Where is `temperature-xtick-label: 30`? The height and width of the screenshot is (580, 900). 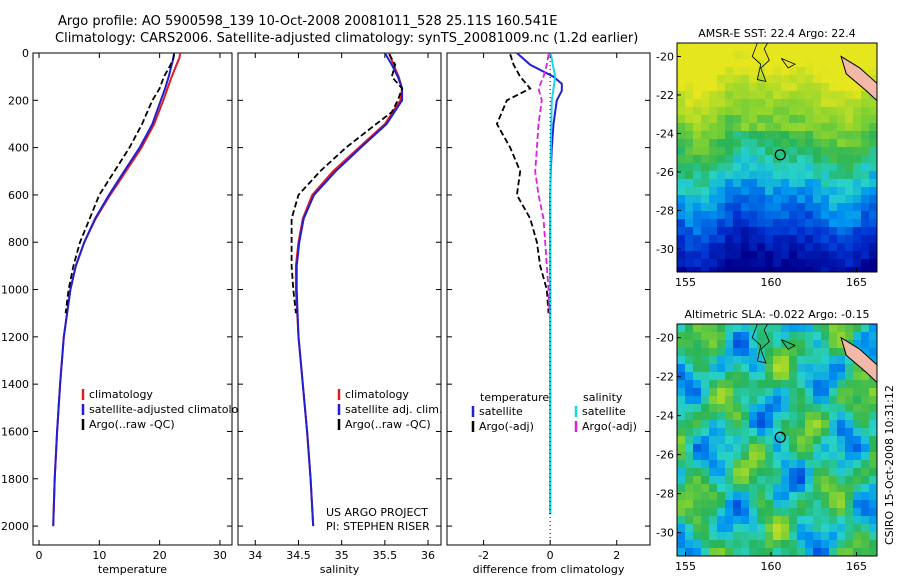 temperature-xtick-label: 30 is located at coordinates (220, 555).